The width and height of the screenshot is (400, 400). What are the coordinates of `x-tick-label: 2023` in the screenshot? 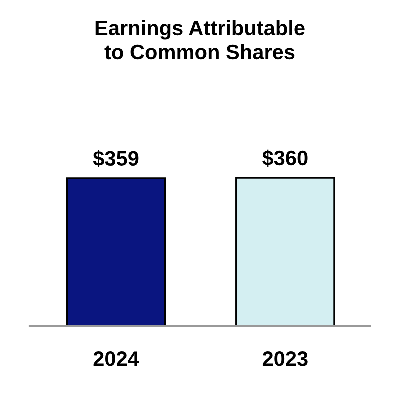 It's located at (285, 359).